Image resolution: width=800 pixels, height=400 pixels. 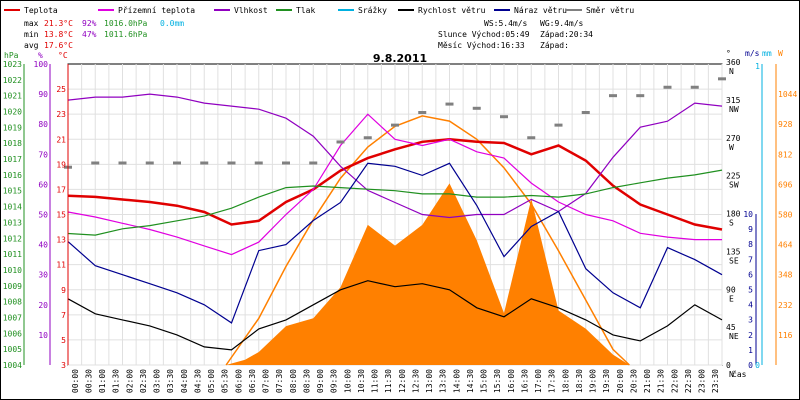 I want to click on axis-solar-tick: 928, so click(x=785, y=124).